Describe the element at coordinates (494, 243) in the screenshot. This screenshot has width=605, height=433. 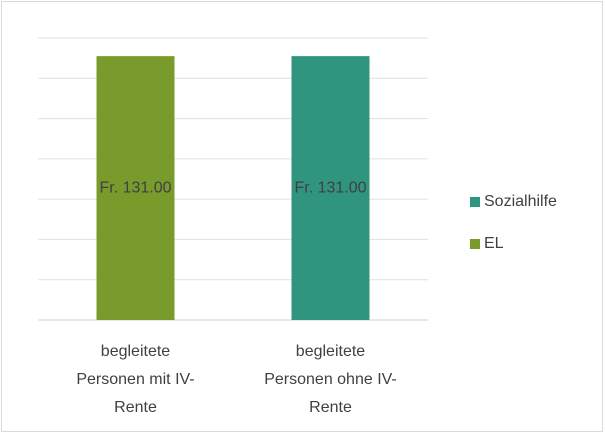
I see `legend-label: EL` at that location.